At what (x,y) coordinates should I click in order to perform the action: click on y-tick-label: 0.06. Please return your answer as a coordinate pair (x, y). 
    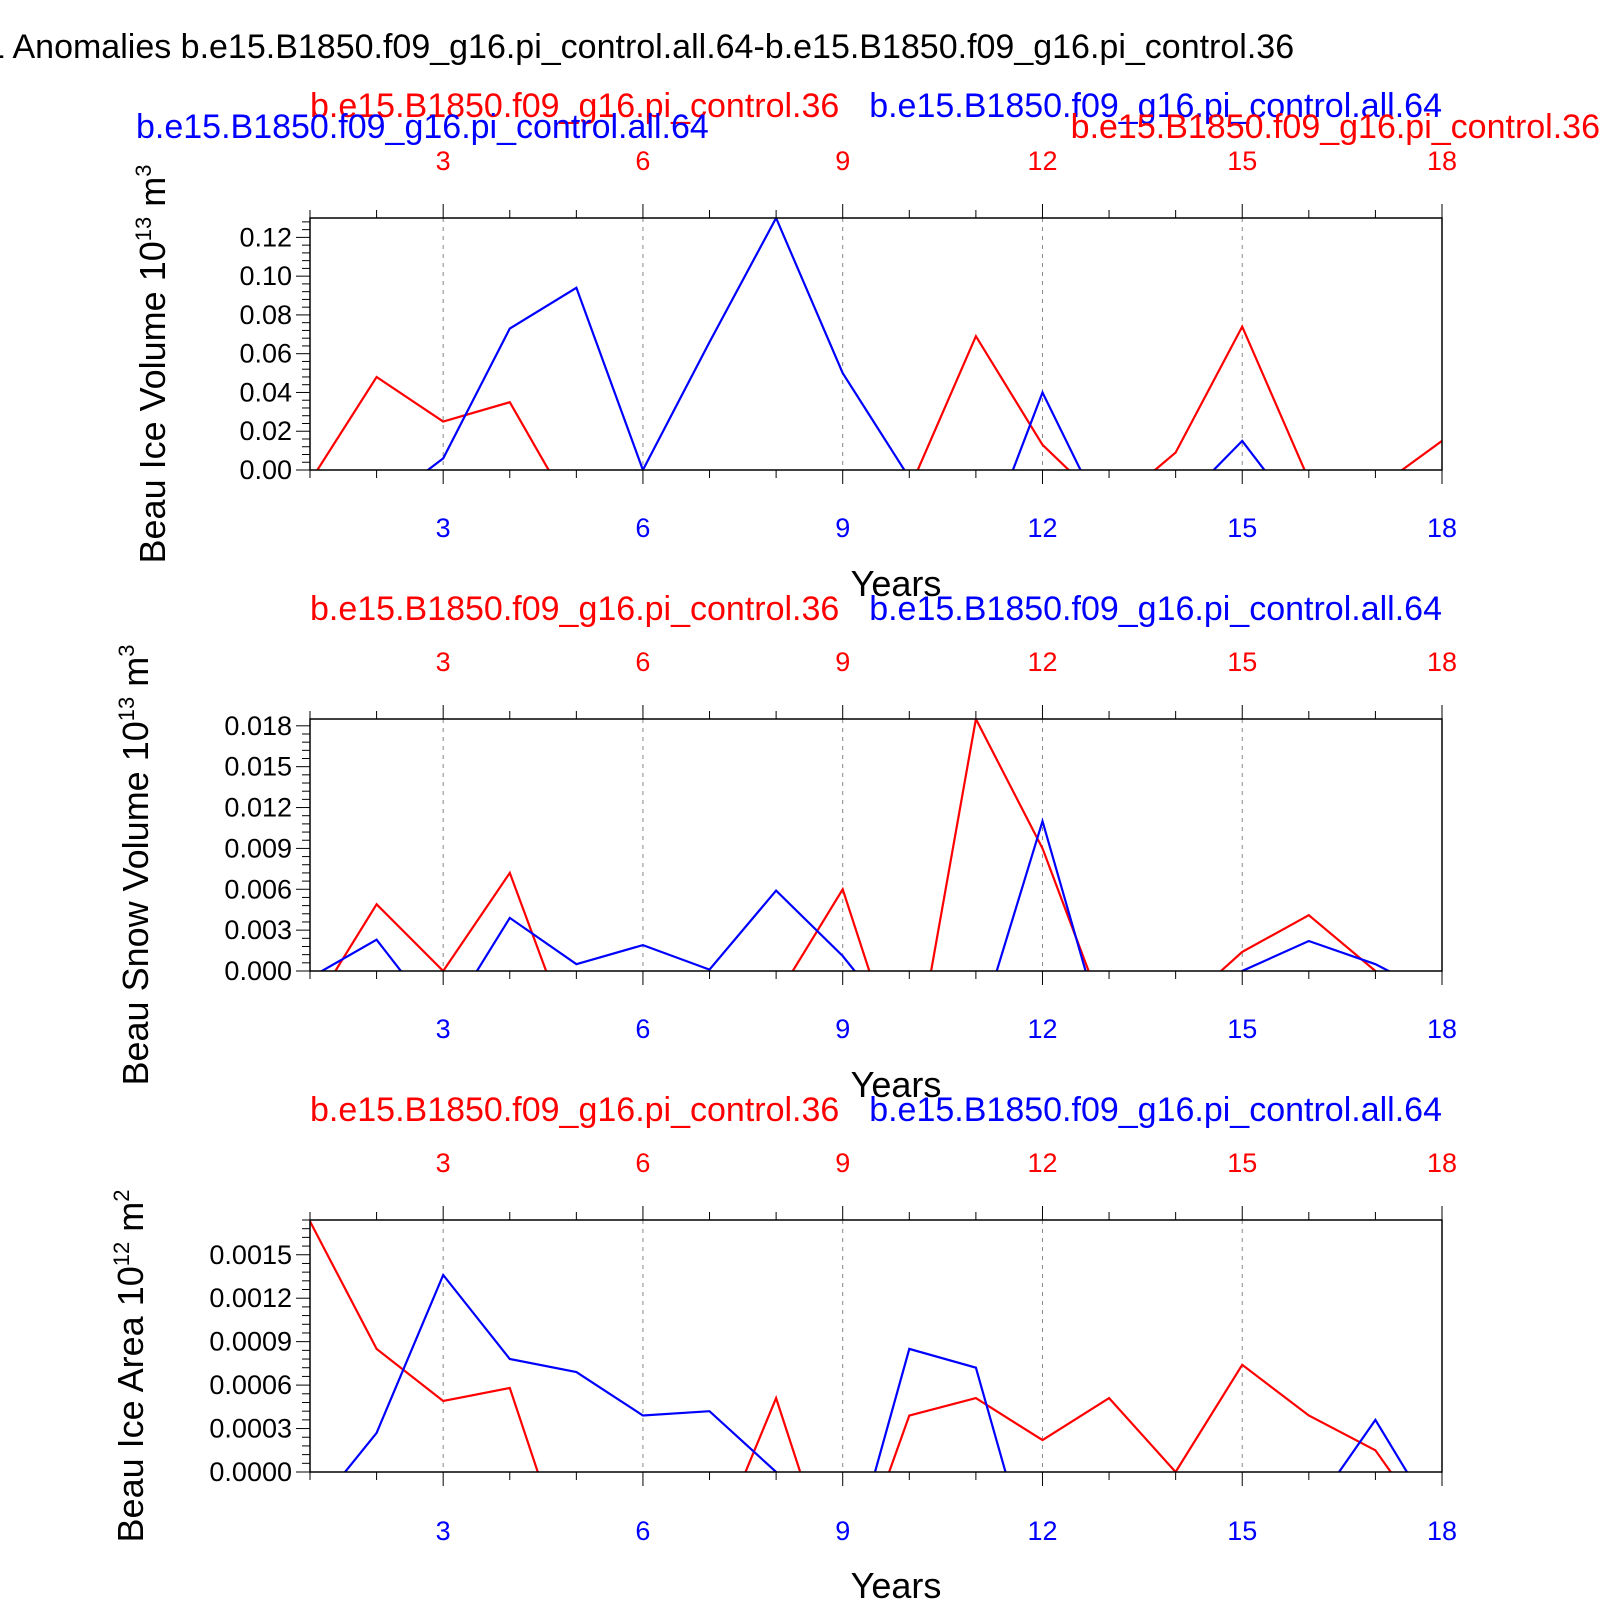
    Looking at the image, I should click on (265, 354).